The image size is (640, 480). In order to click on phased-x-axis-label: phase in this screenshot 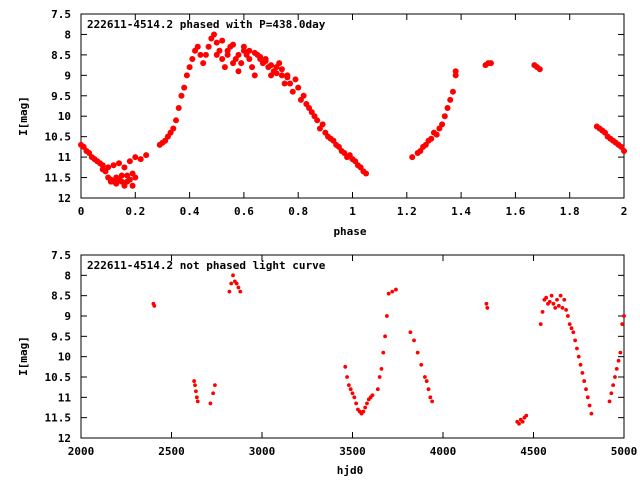, I will do `click(349, 231)`.